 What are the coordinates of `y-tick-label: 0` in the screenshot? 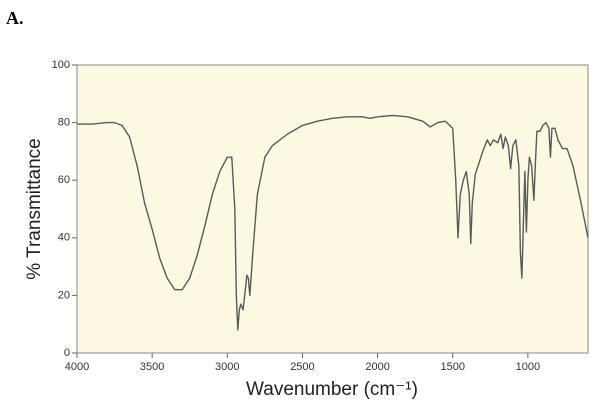 It's located at (67, 353).